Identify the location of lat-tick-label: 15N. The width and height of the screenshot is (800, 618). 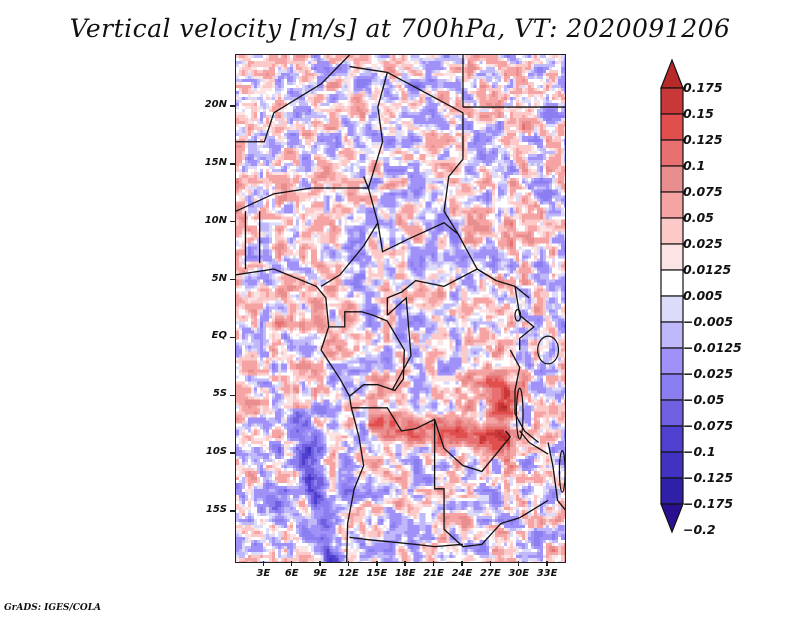
(215, 162).